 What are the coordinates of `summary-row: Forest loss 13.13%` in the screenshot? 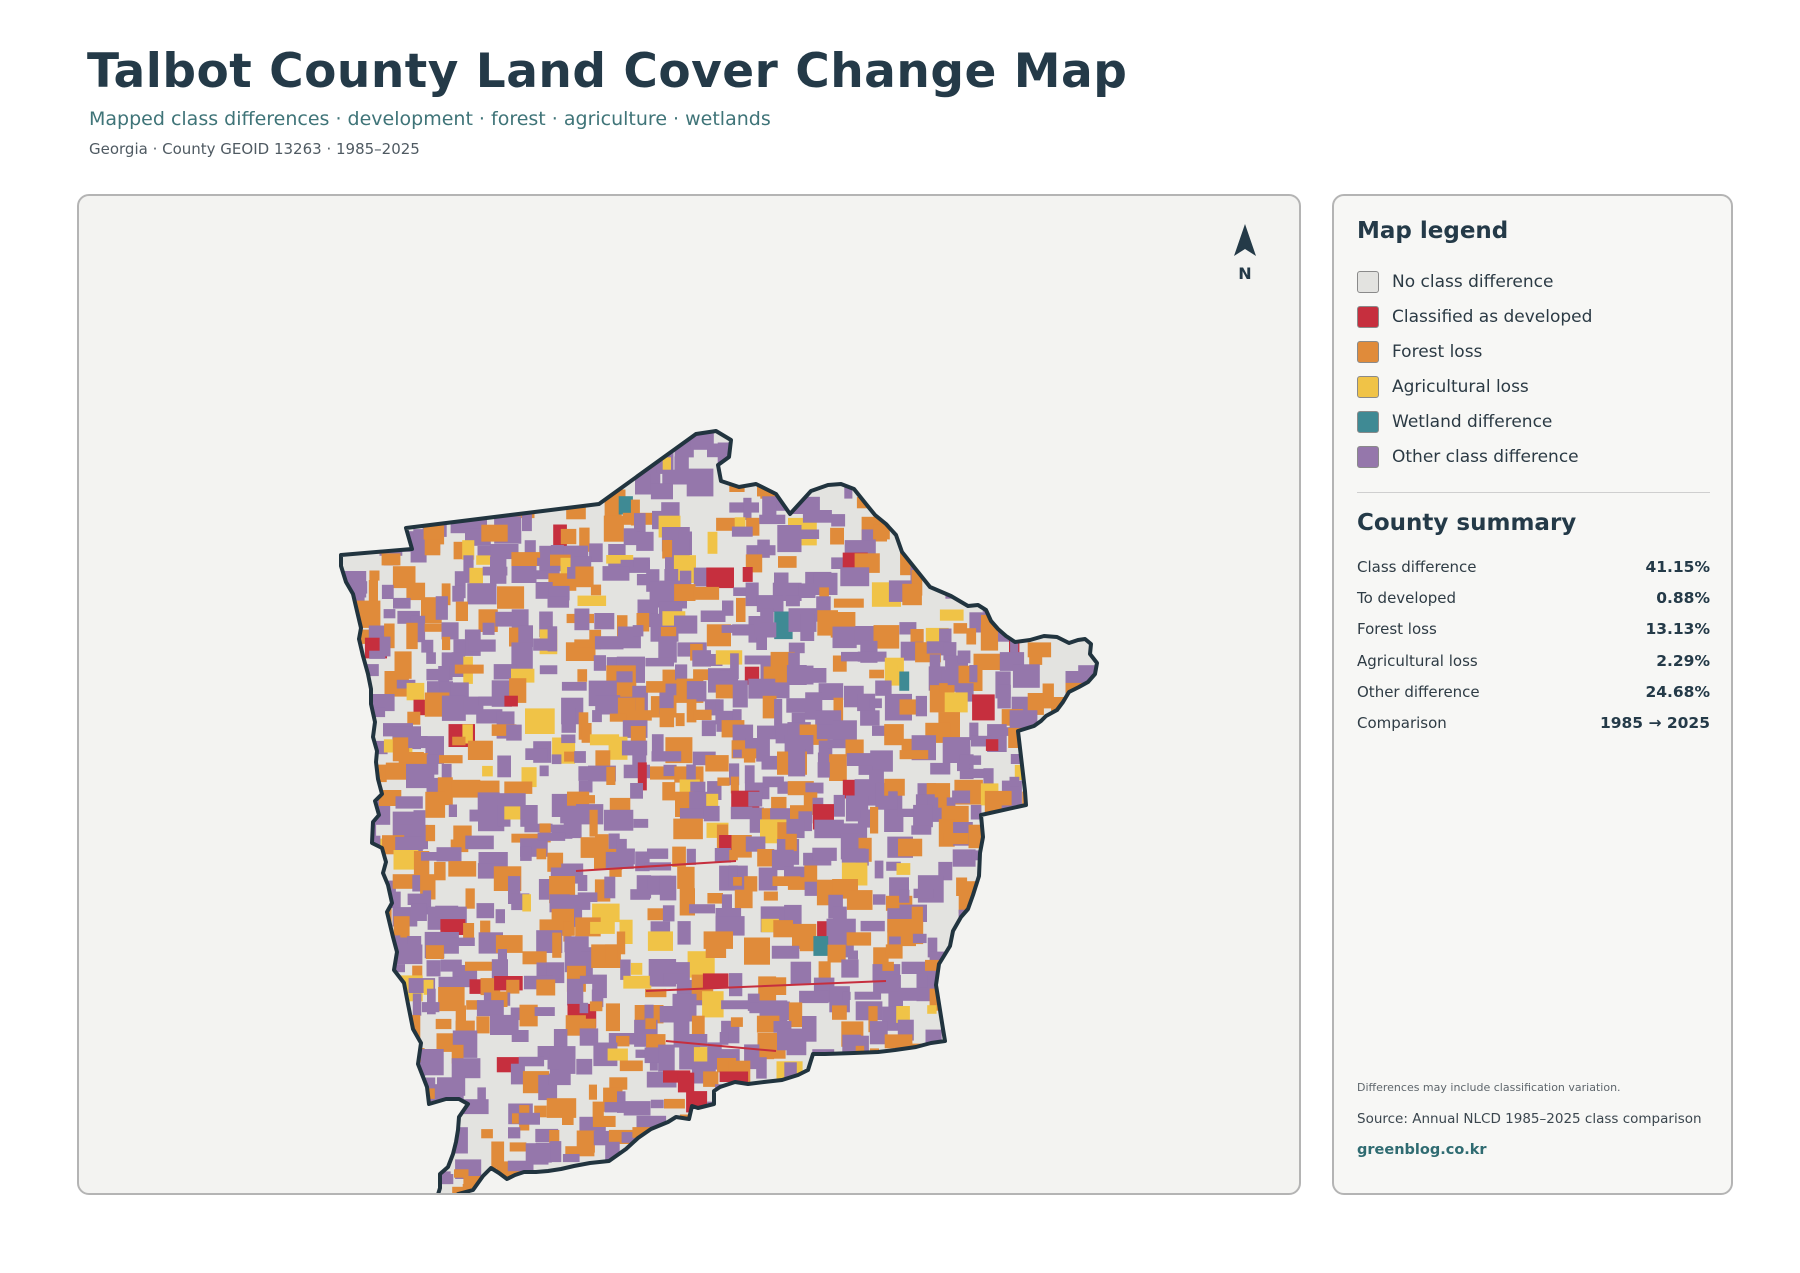 It's located at (1533, 629).